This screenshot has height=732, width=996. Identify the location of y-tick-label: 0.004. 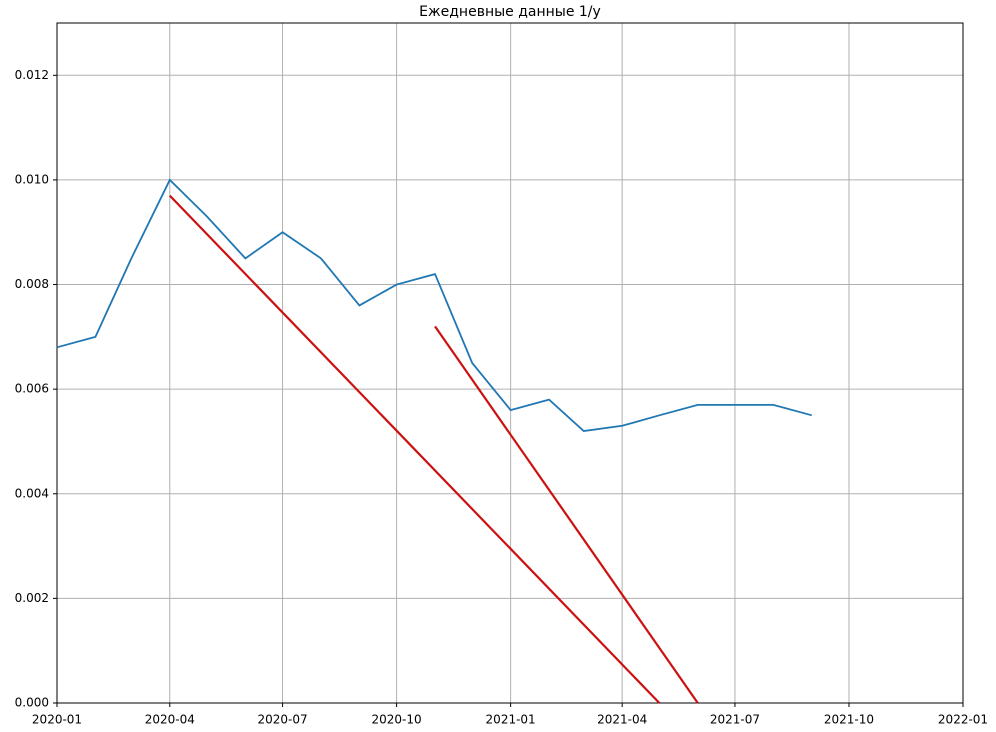
(32, 493).